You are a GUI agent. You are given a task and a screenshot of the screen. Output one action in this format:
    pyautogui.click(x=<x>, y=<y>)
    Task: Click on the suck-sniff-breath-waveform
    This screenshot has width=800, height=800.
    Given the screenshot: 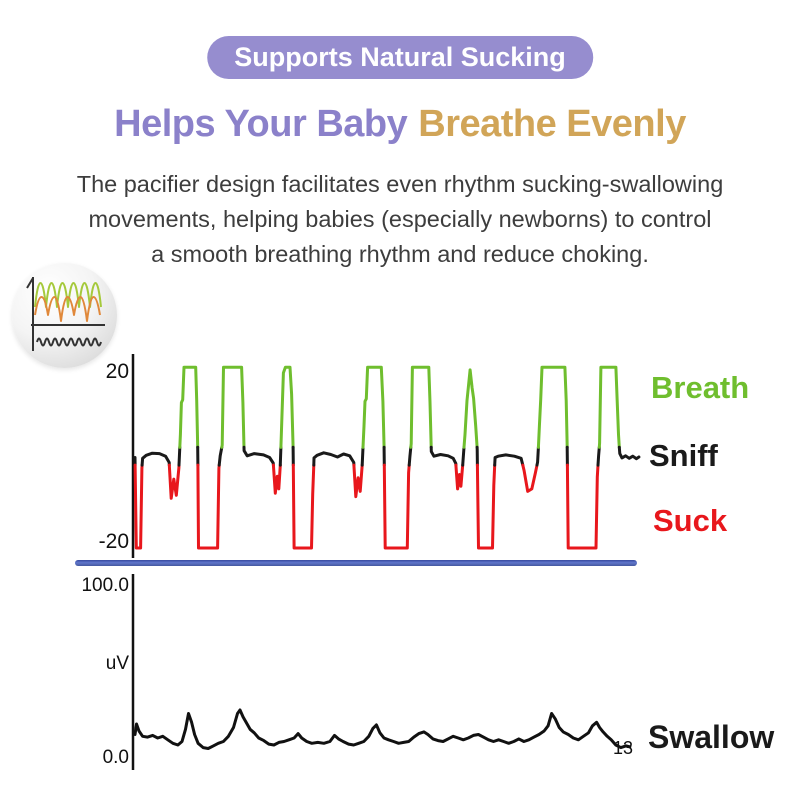 What is the action you would take?
    pyautogui.click(x=387, y=457)
    